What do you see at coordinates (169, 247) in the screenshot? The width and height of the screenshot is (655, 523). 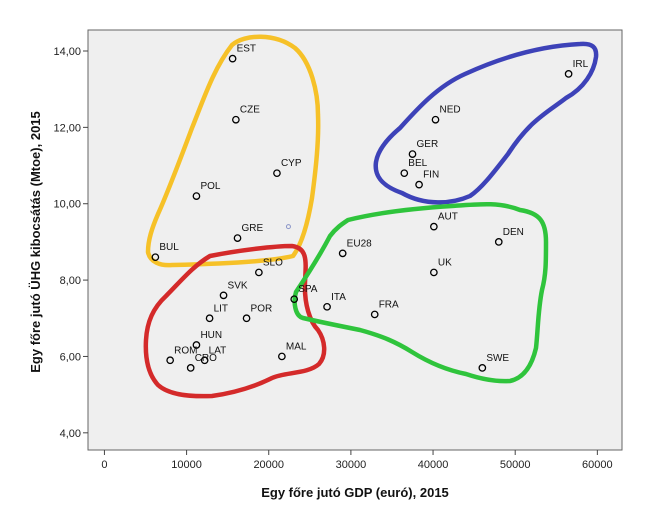 I see `point-label: BUL` at bounding box center [169, 247].